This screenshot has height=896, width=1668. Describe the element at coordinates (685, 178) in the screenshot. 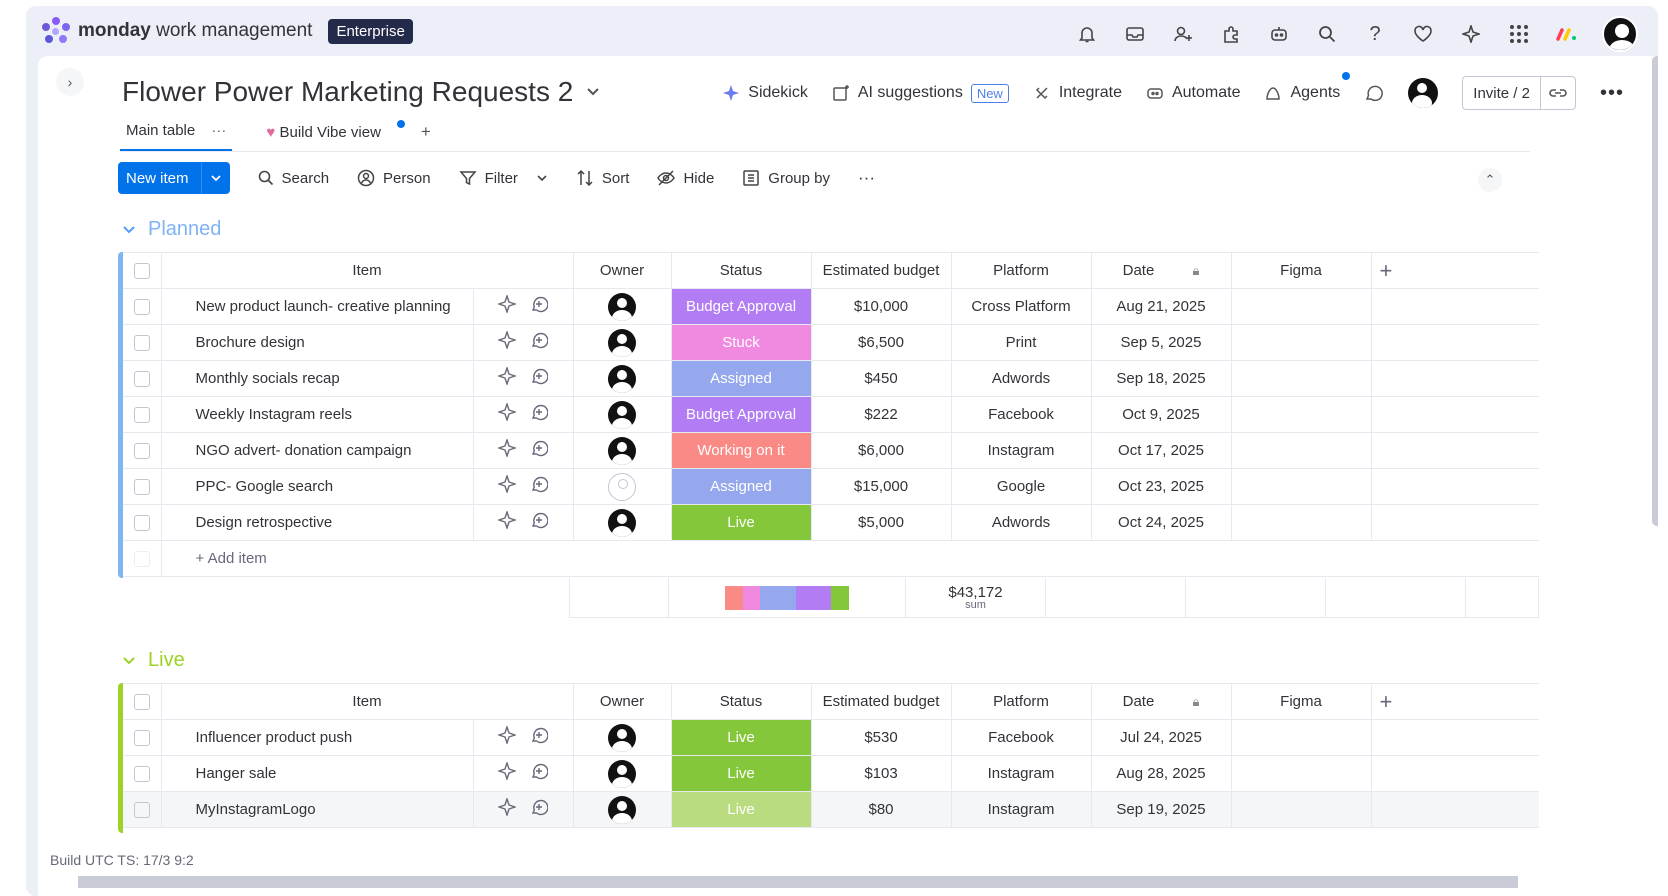

I see `hide-button: Hide` at that location.